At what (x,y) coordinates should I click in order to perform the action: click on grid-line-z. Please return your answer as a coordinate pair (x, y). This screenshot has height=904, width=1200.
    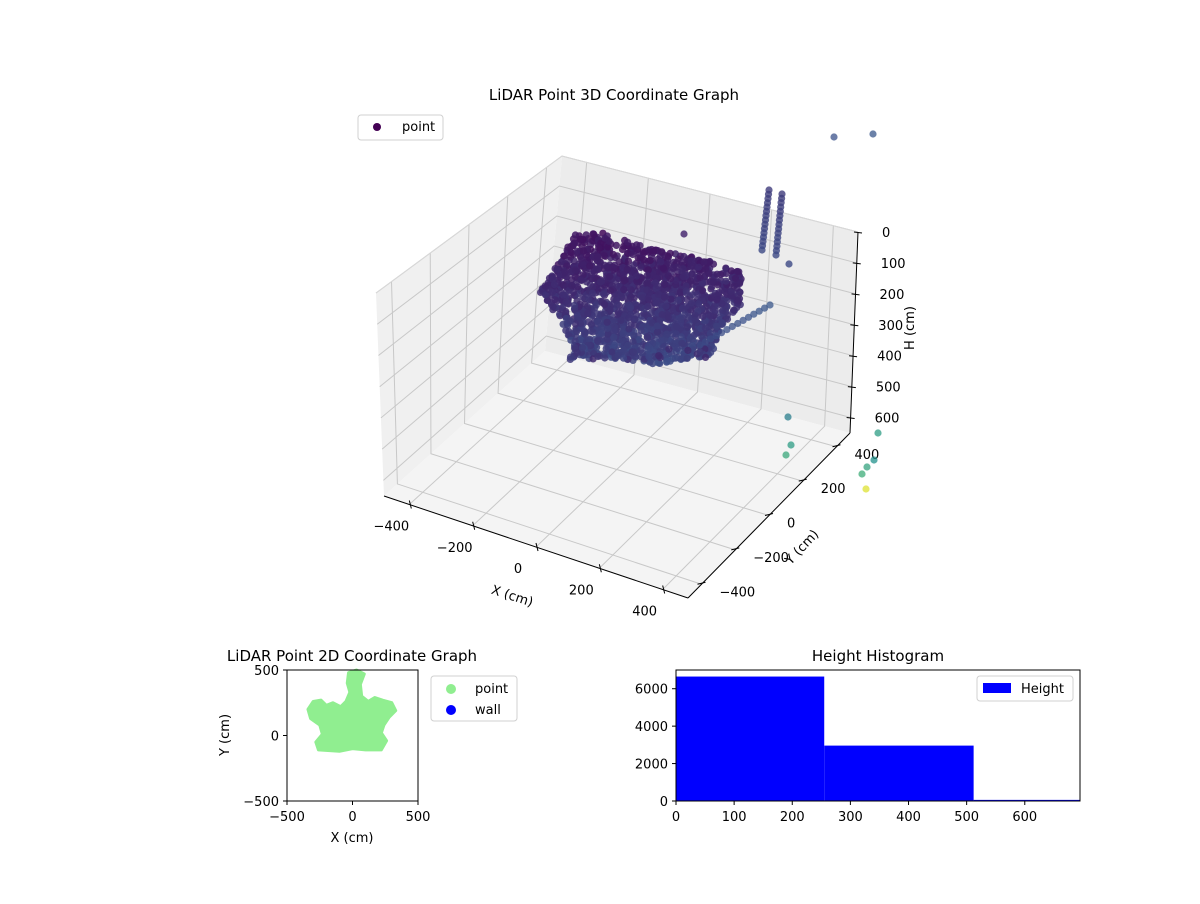
    Looking at the image, I should click on (617, 285).